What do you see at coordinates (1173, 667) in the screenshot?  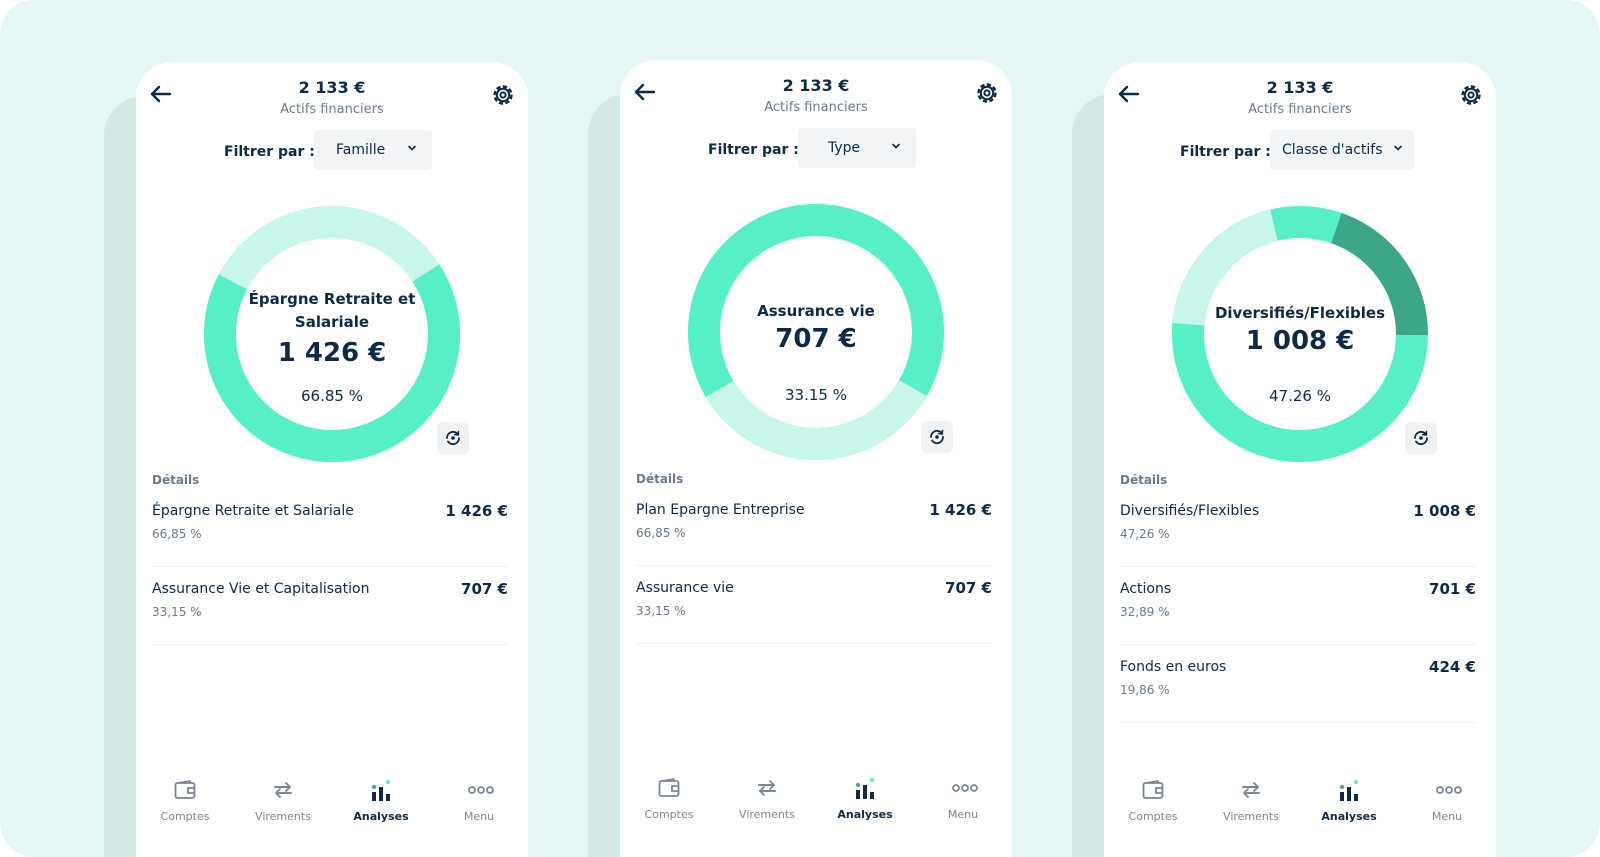 I see `detail-name: Fonds en euros` at bounding box center [1173, 667].